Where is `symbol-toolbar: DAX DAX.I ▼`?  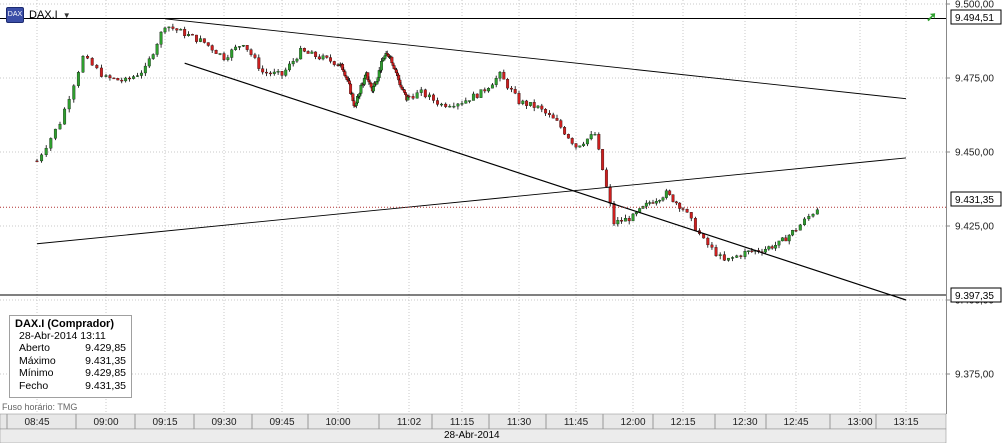
symbol-toolbar: DAX DAX.I ▼ is located at coordinates (38, 15).